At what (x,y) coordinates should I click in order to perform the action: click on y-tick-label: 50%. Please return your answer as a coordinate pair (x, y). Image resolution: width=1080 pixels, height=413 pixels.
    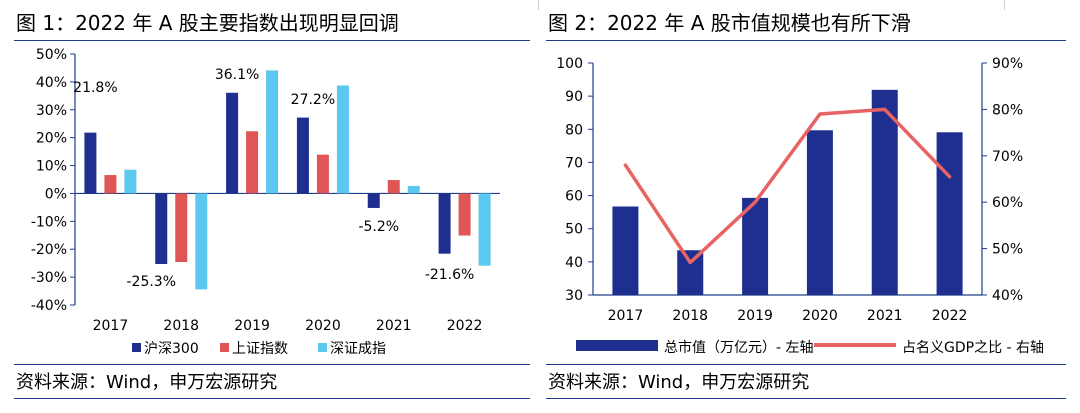
    Looking at the image, I should click on (51, 55).